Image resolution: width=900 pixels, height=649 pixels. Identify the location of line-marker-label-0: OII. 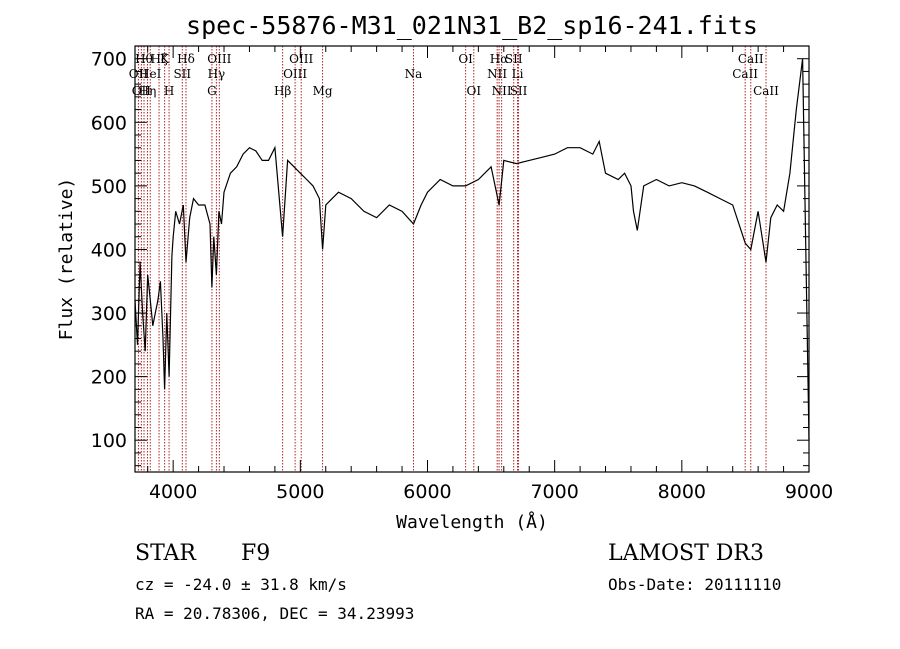
(139, 74).